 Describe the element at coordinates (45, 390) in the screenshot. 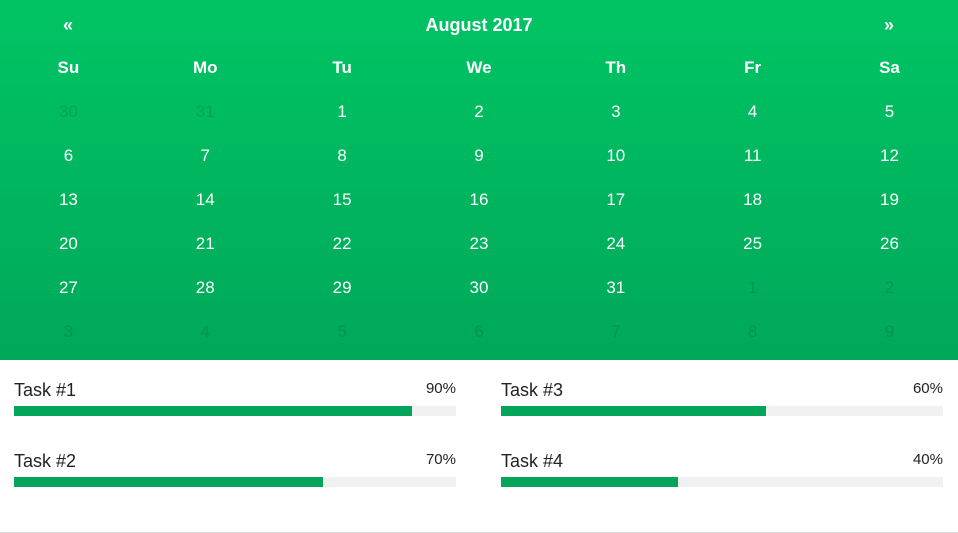

I see `task-label: Task #1` at that location.